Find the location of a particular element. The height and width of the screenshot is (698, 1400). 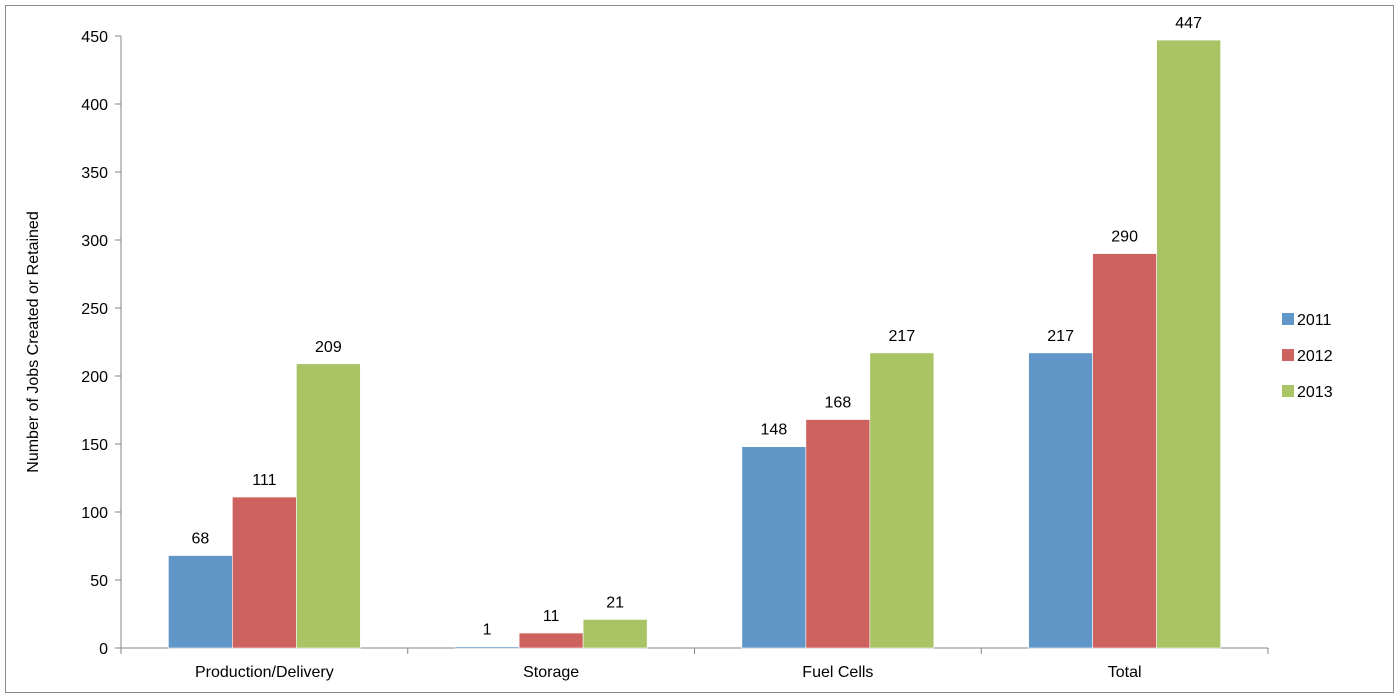

y-tick-label: 300 is located at coordinates (94, 241).